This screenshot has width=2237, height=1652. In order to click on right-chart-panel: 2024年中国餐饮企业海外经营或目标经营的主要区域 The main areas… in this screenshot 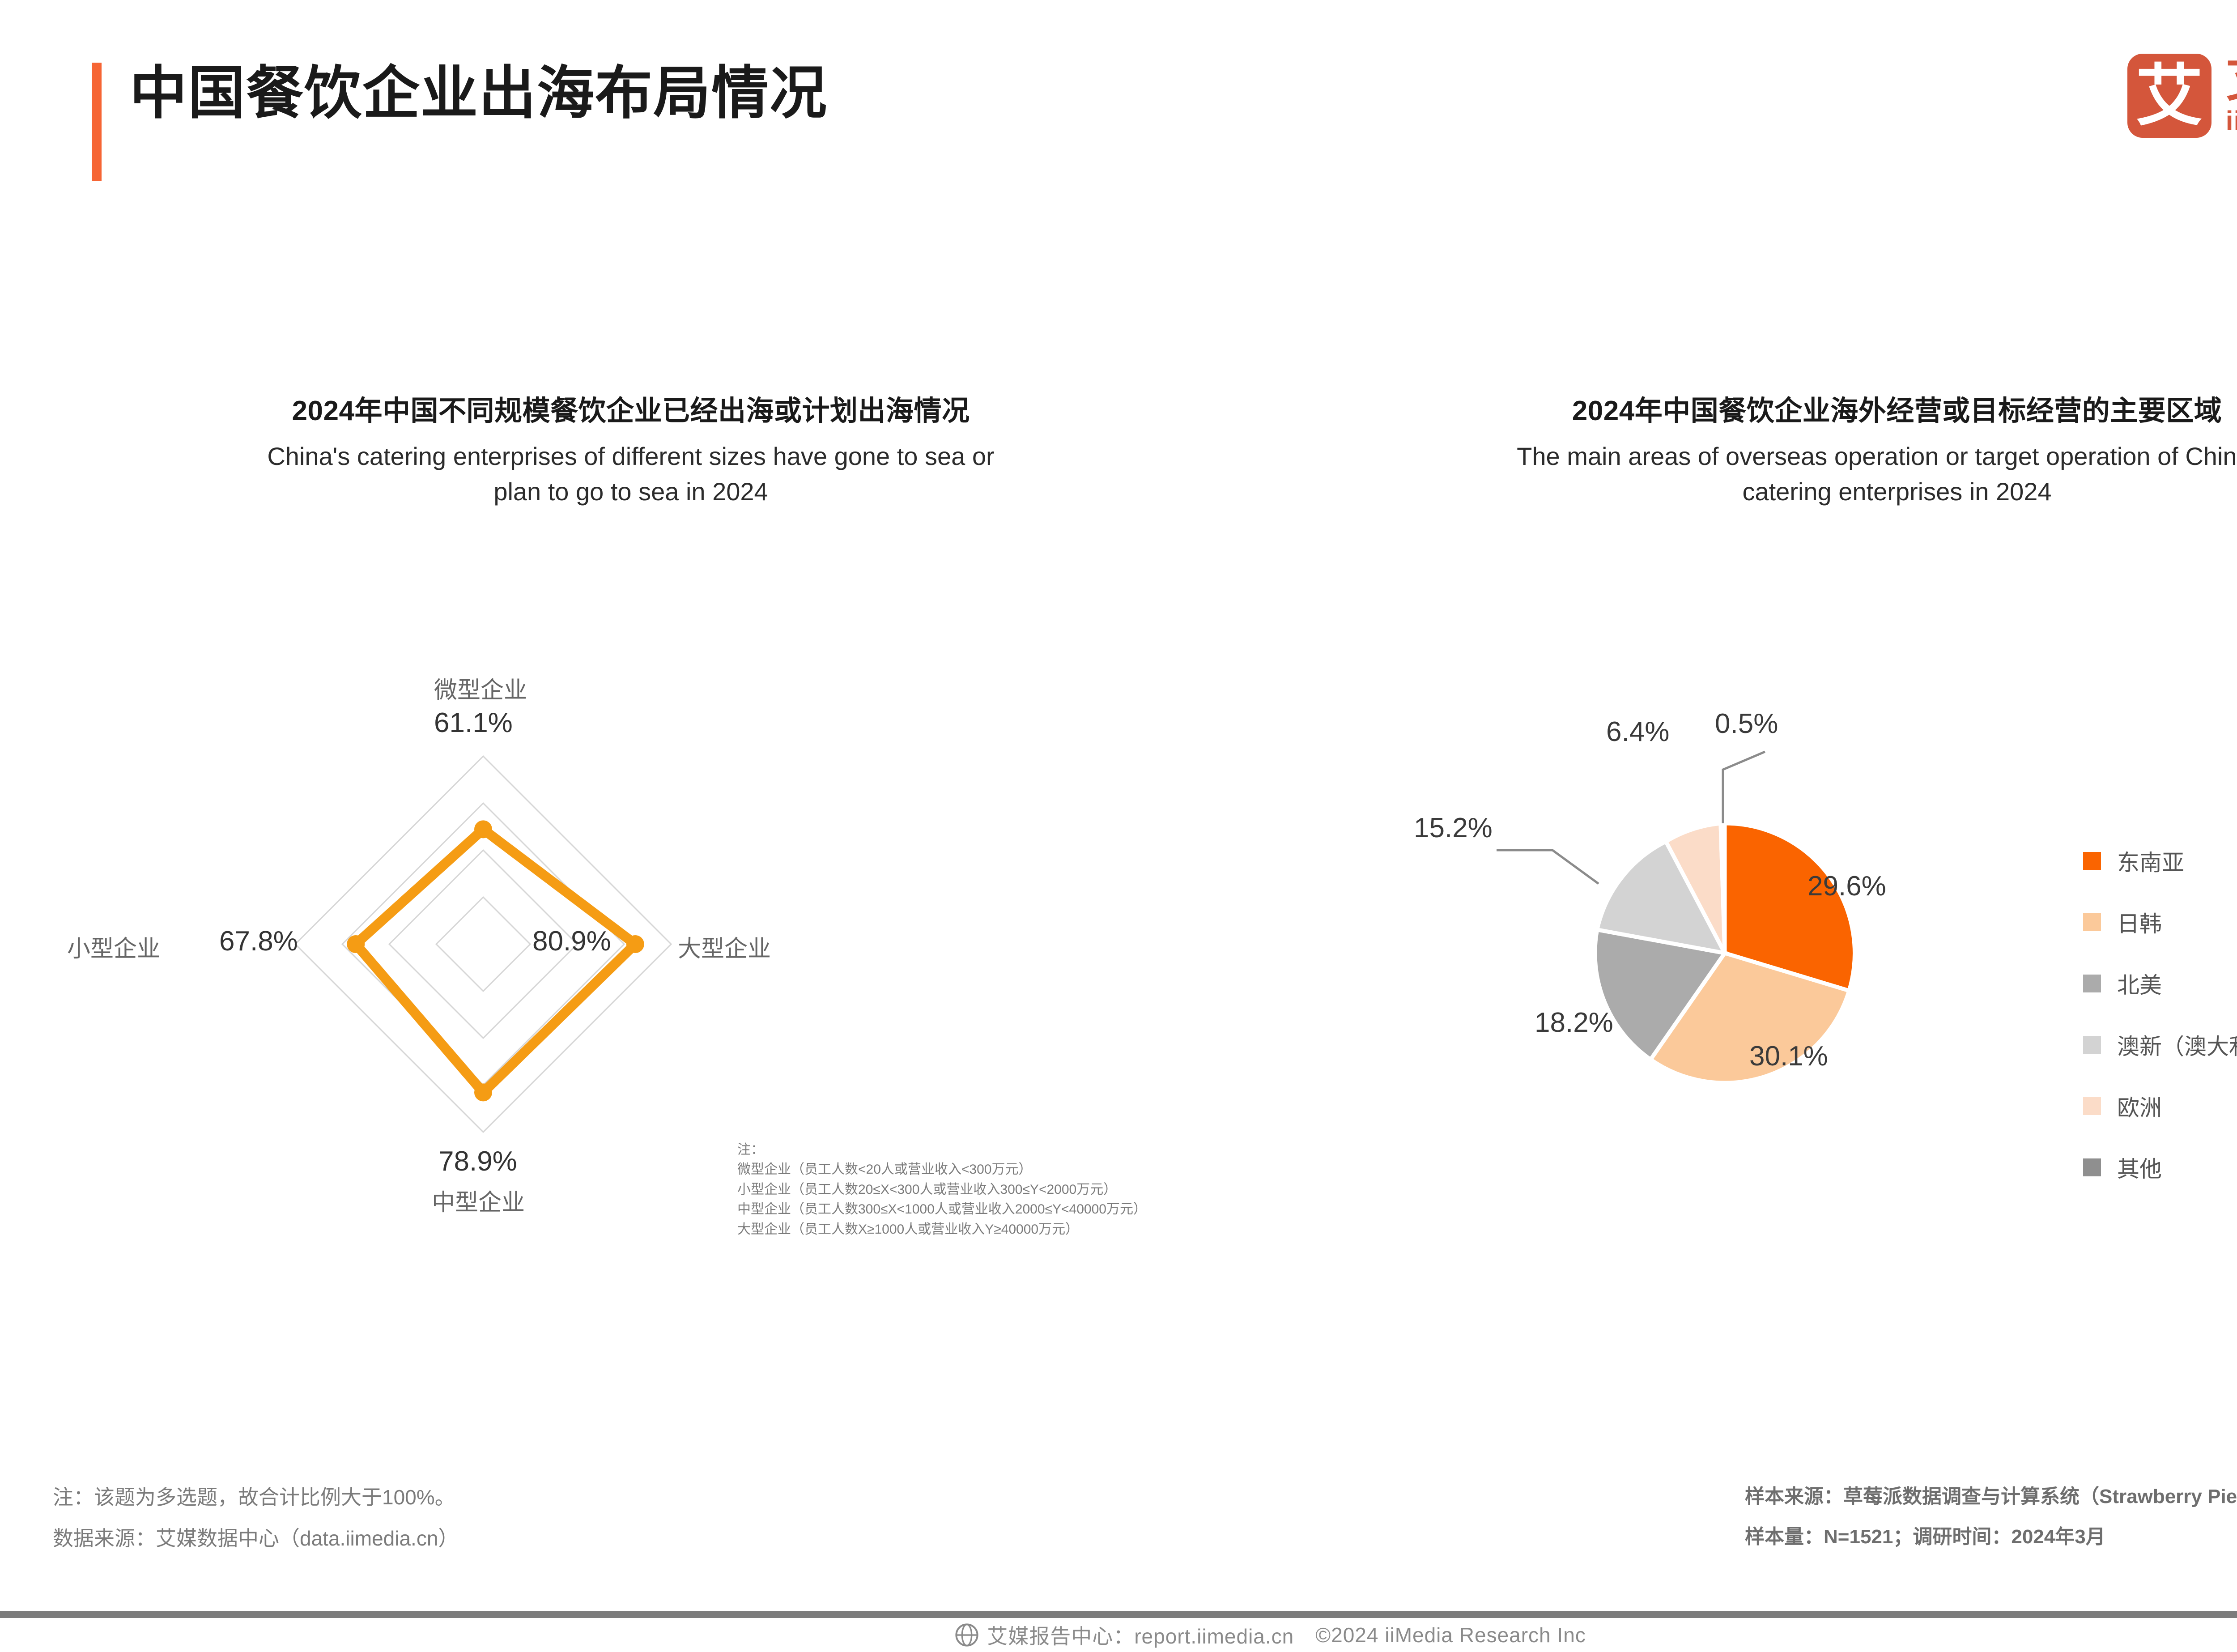, I will do `click(1758, 452)`.